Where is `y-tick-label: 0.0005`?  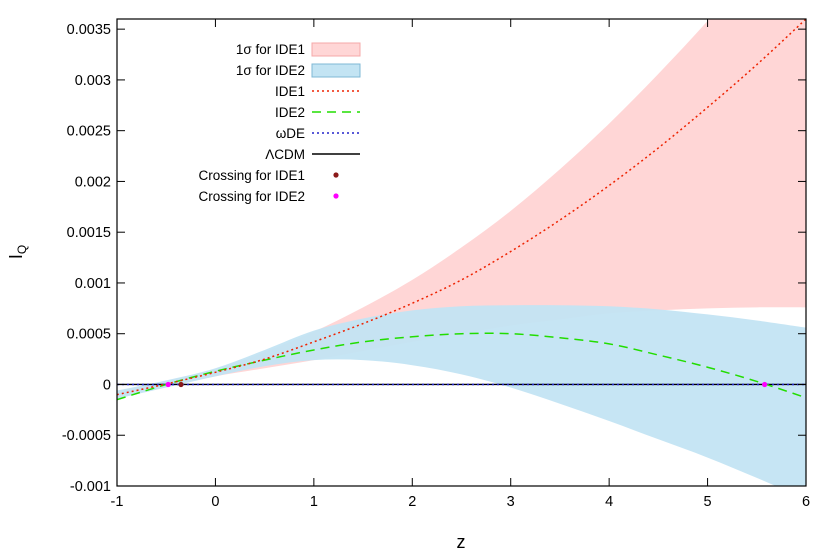 y-tick-label: 0.0005 is located at coordinates (89, 335).